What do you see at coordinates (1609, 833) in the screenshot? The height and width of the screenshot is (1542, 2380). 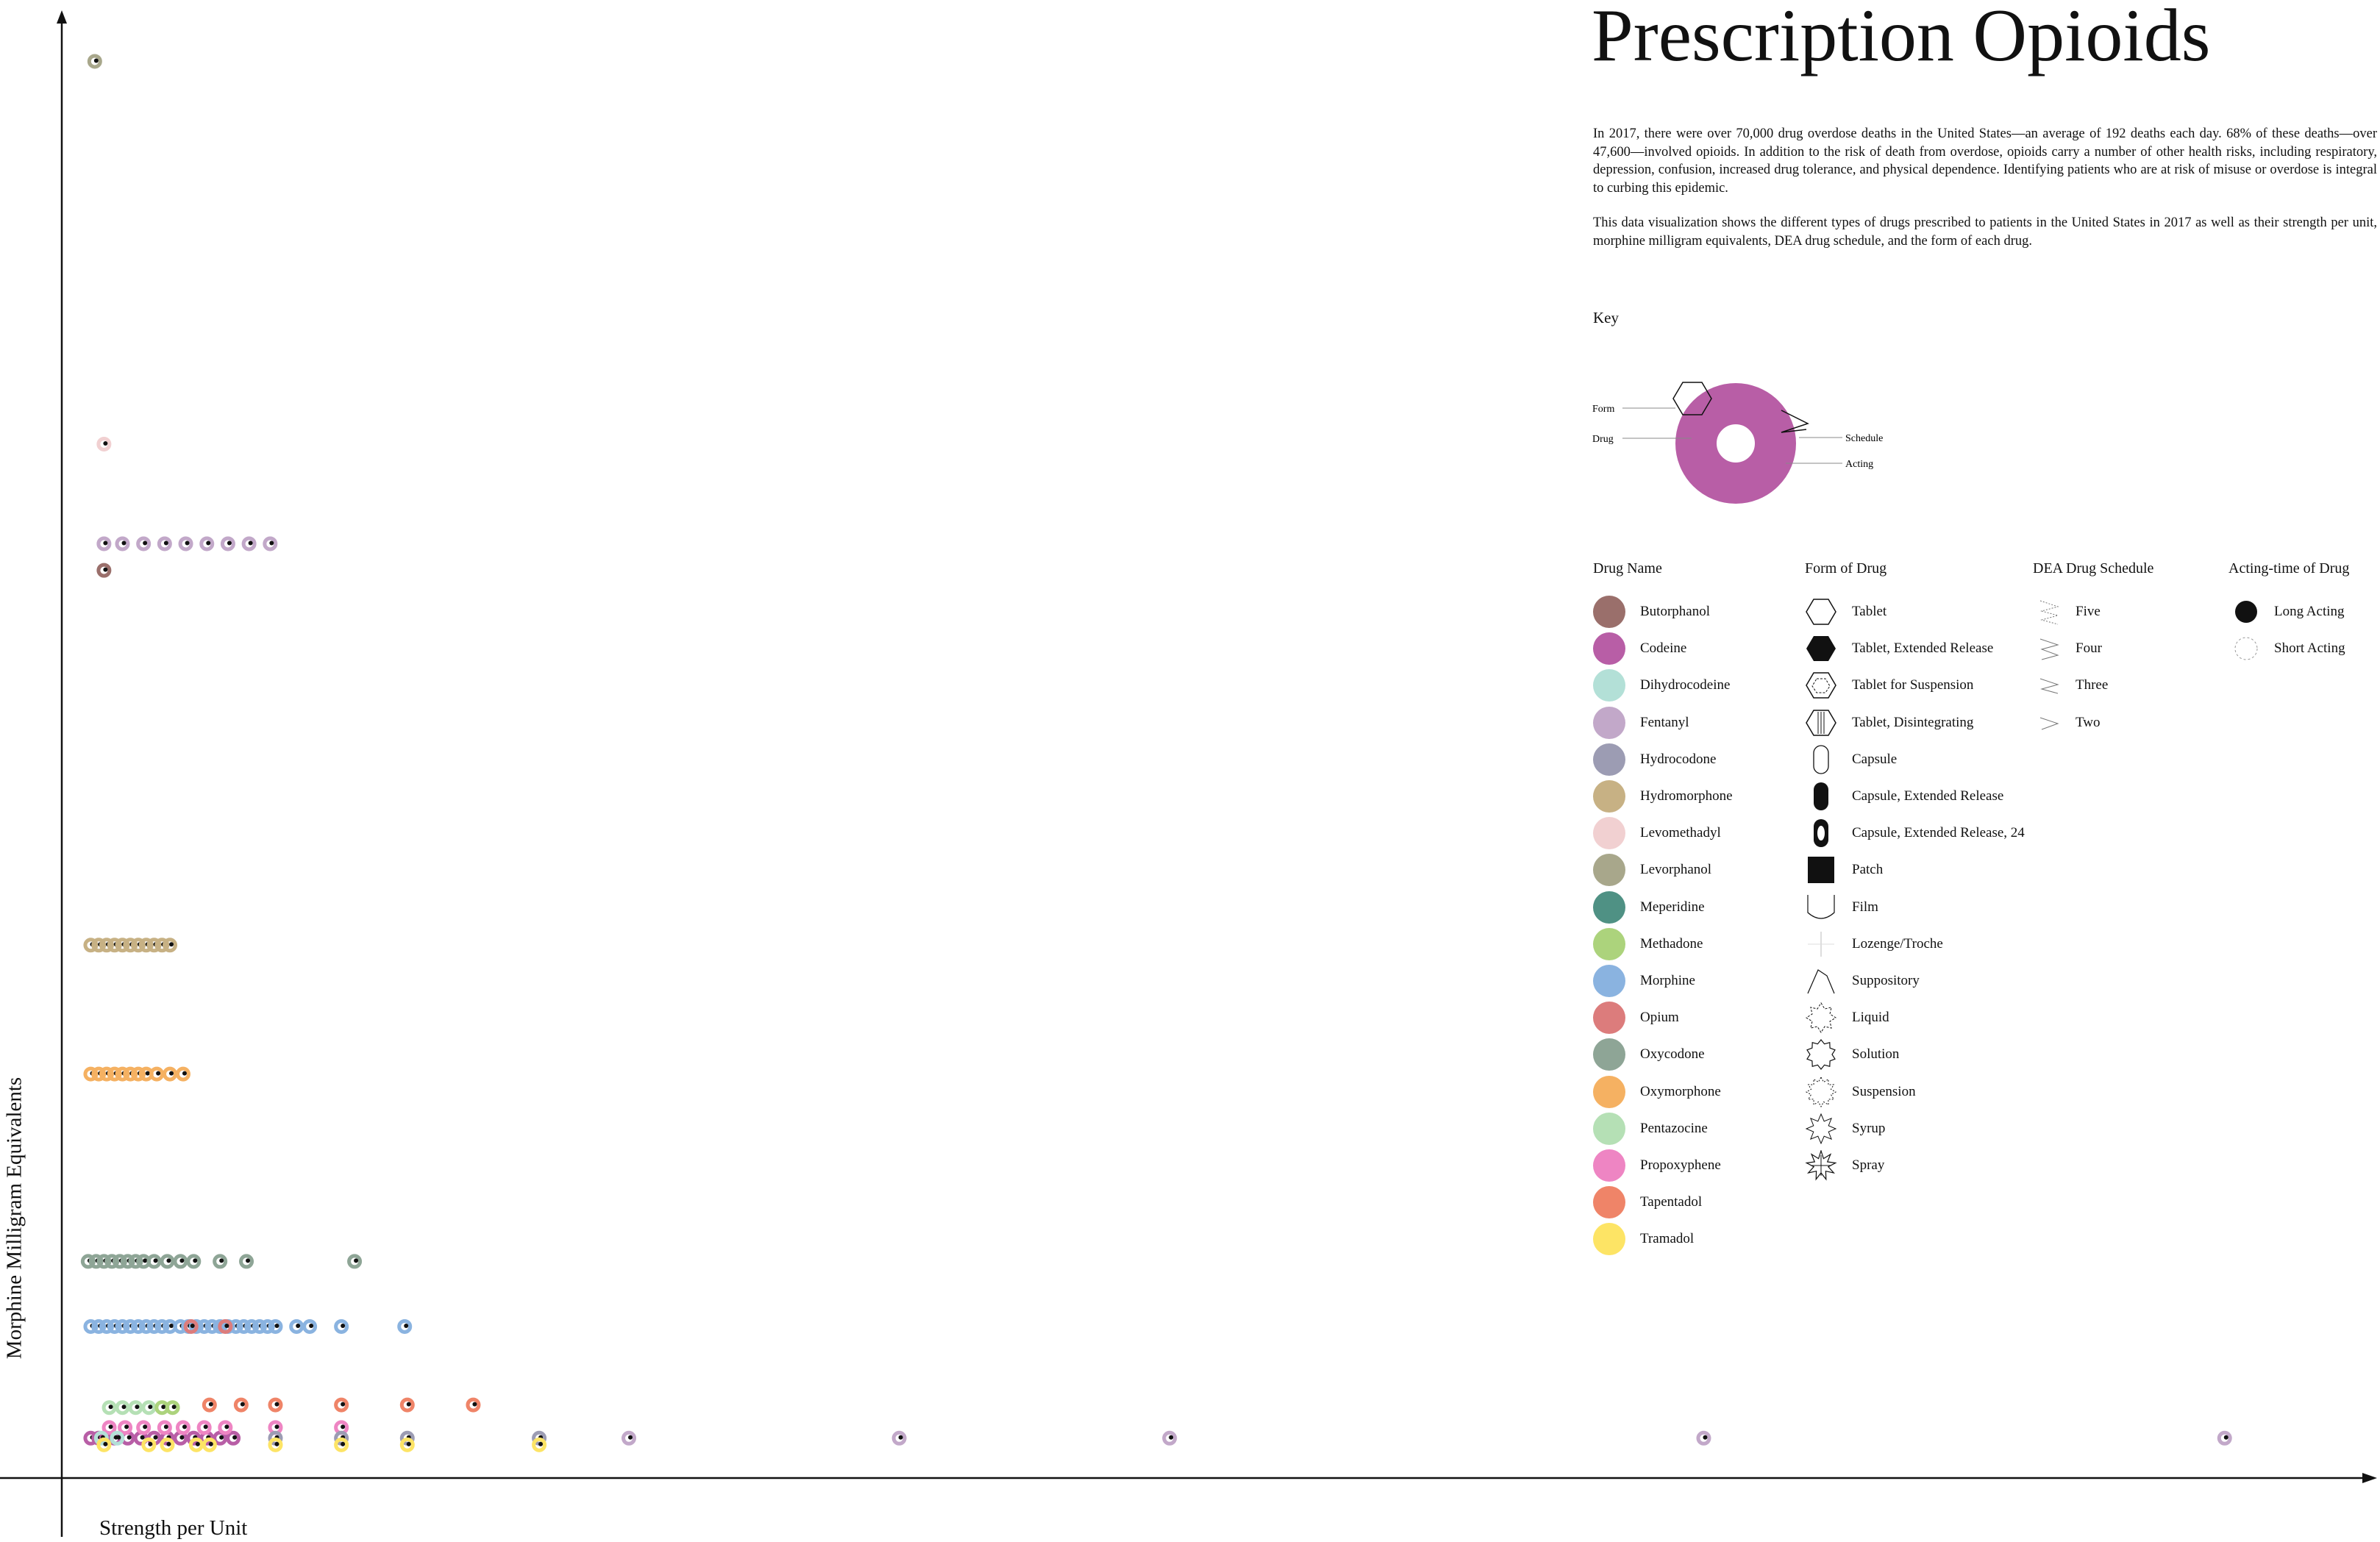 I see `drug-swatch-levomethadyl` at bounding box center [1609, 833].